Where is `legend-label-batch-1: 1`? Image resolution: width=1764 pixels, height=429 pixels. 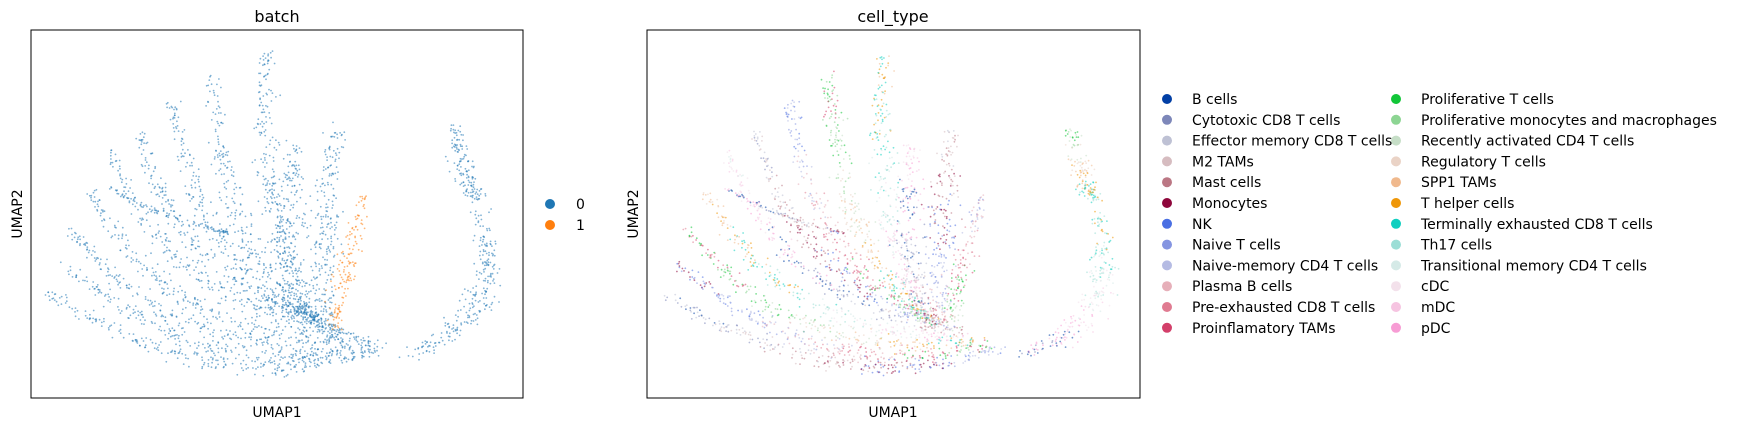
legend-label-batch-1: 1 is located at coordinates (580, 226).